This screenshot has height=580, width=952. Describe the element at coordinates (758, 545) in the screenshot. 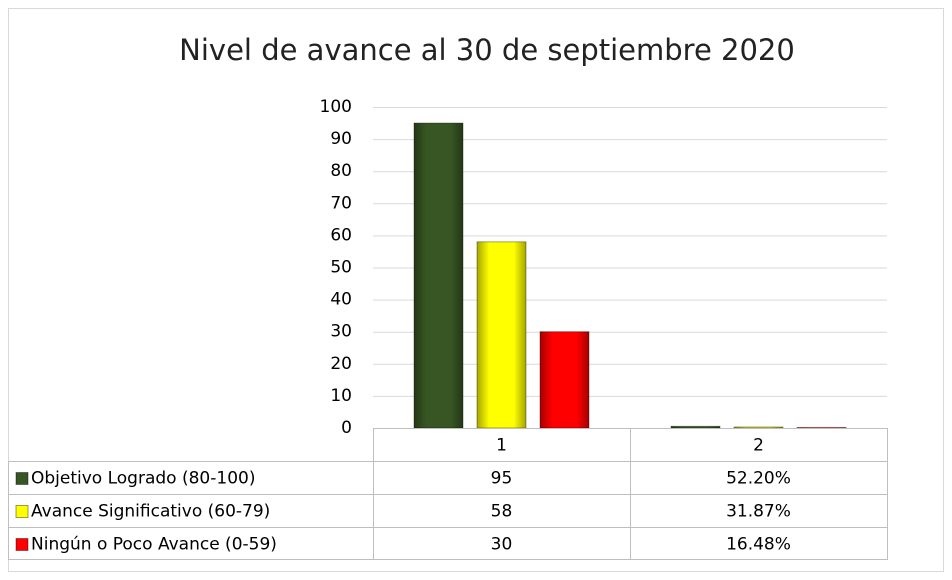

I see `table-value: 16.48%` at that location.